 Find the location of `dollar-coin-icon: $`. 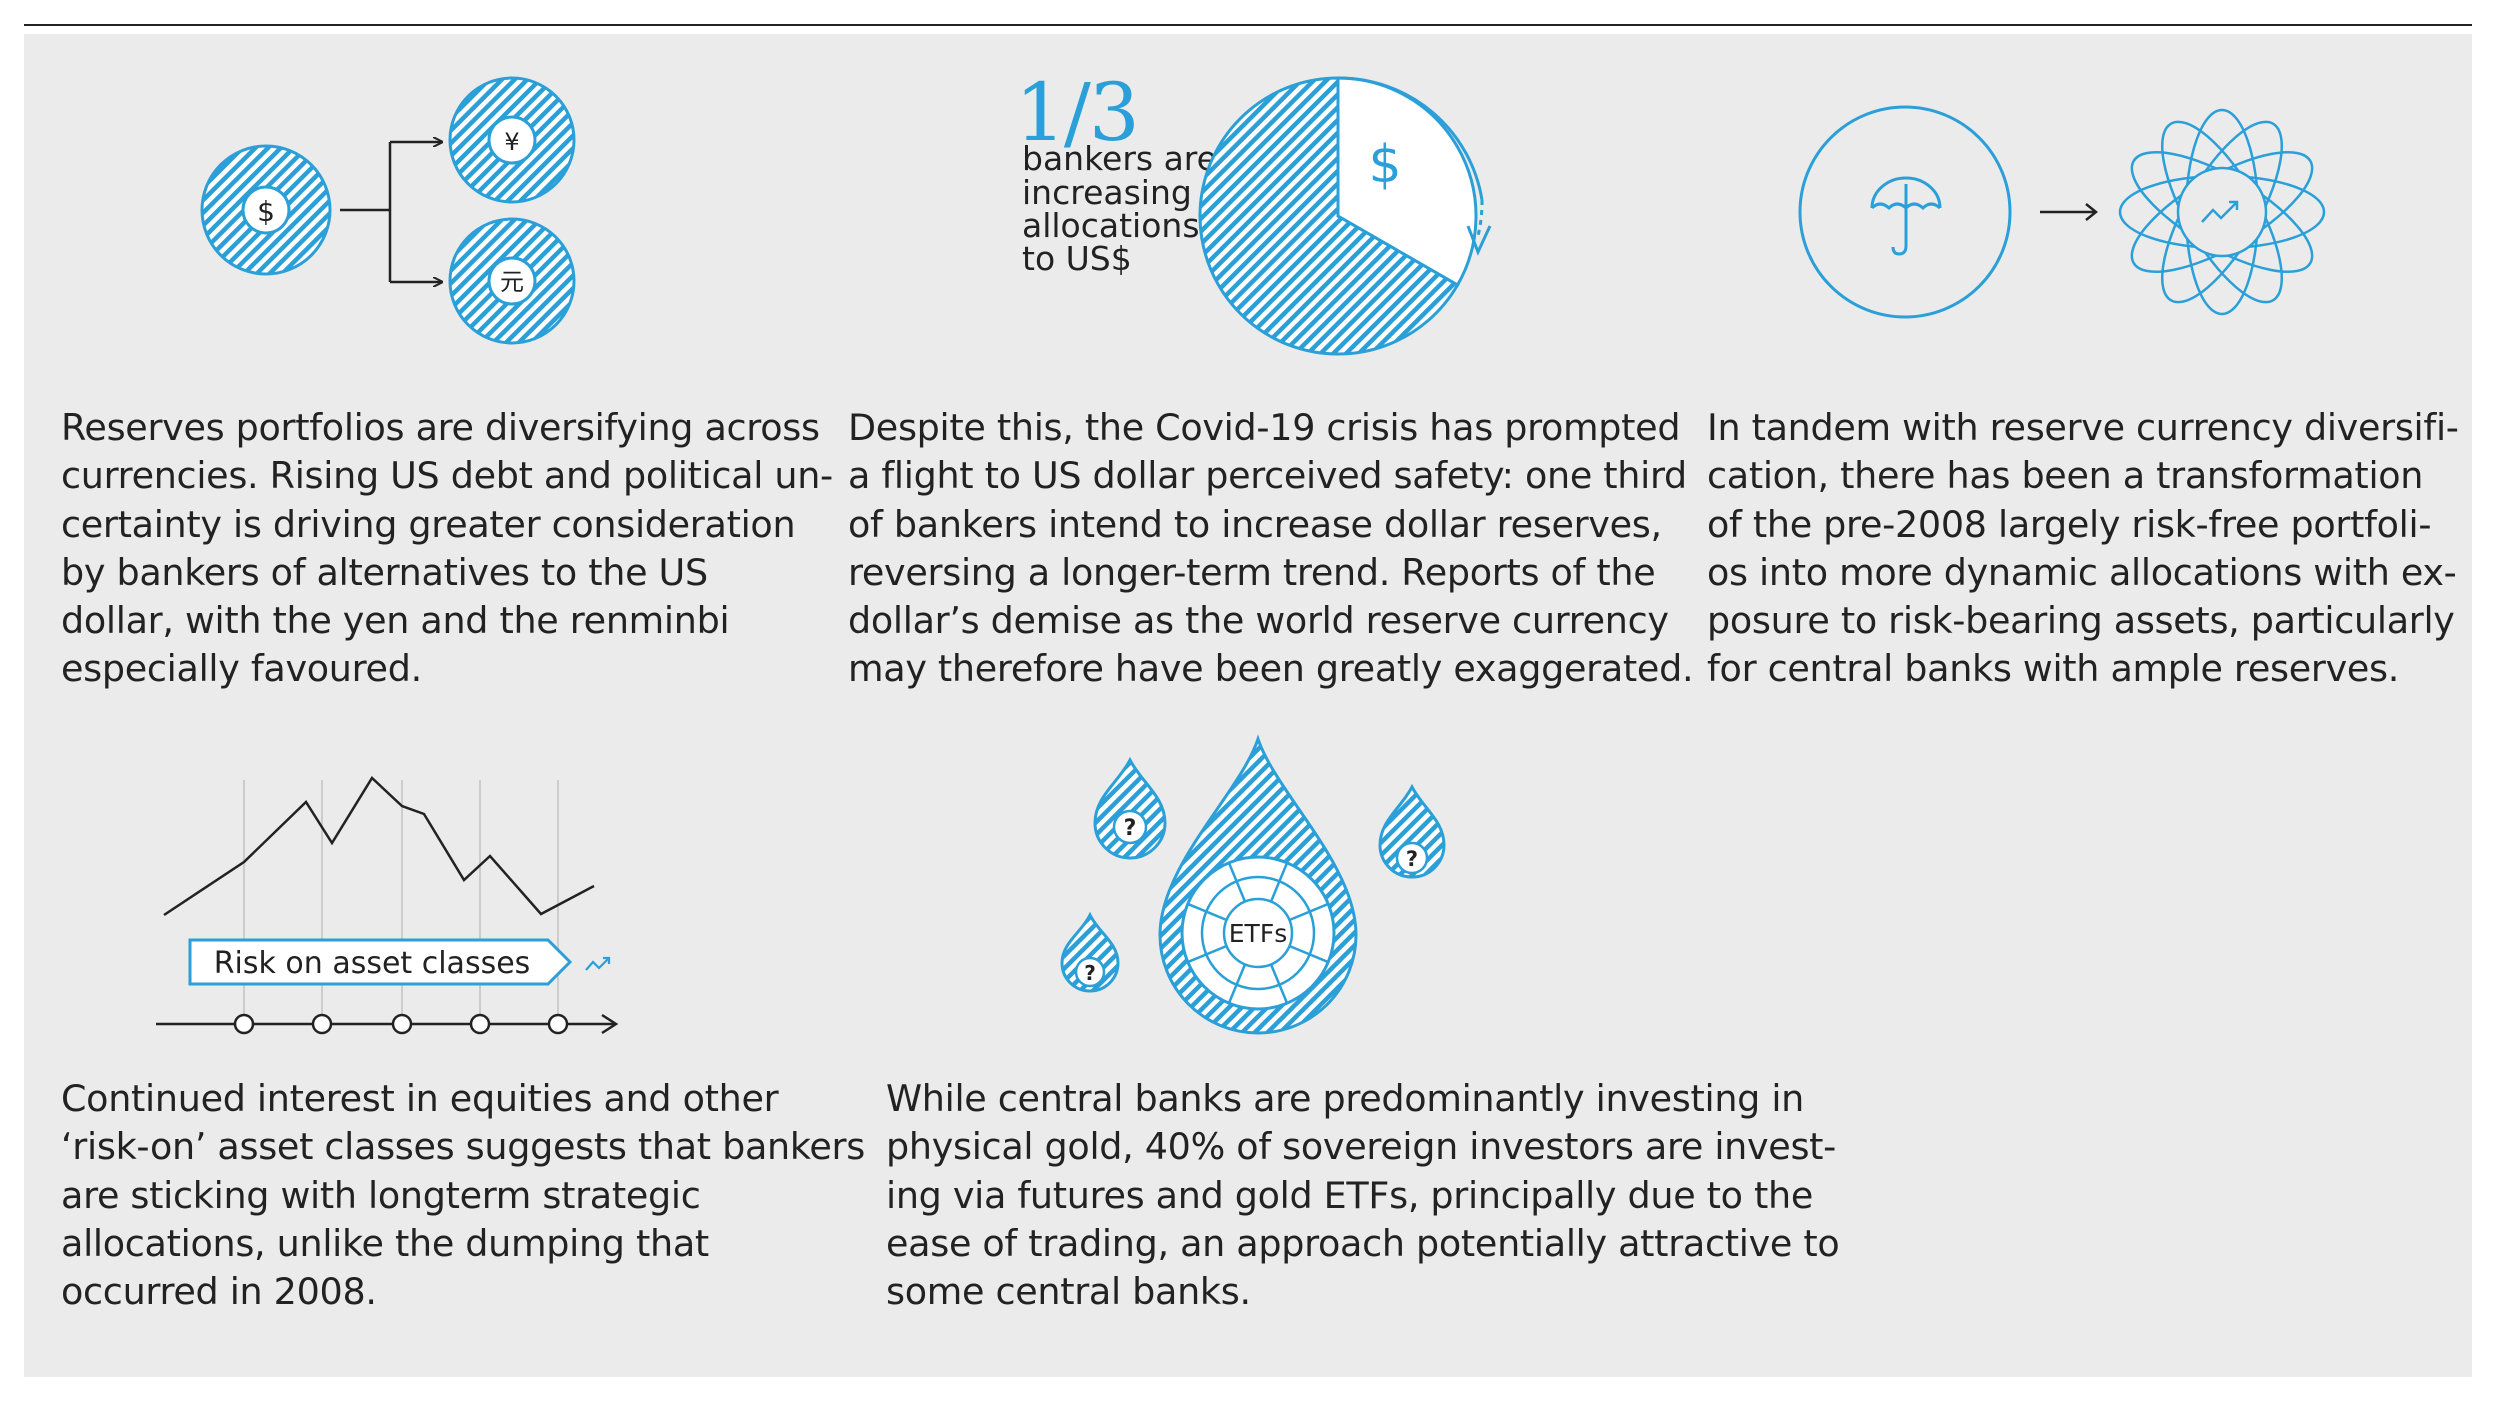

dollar-coin-icon: $ is located at coordinates (266, 210).